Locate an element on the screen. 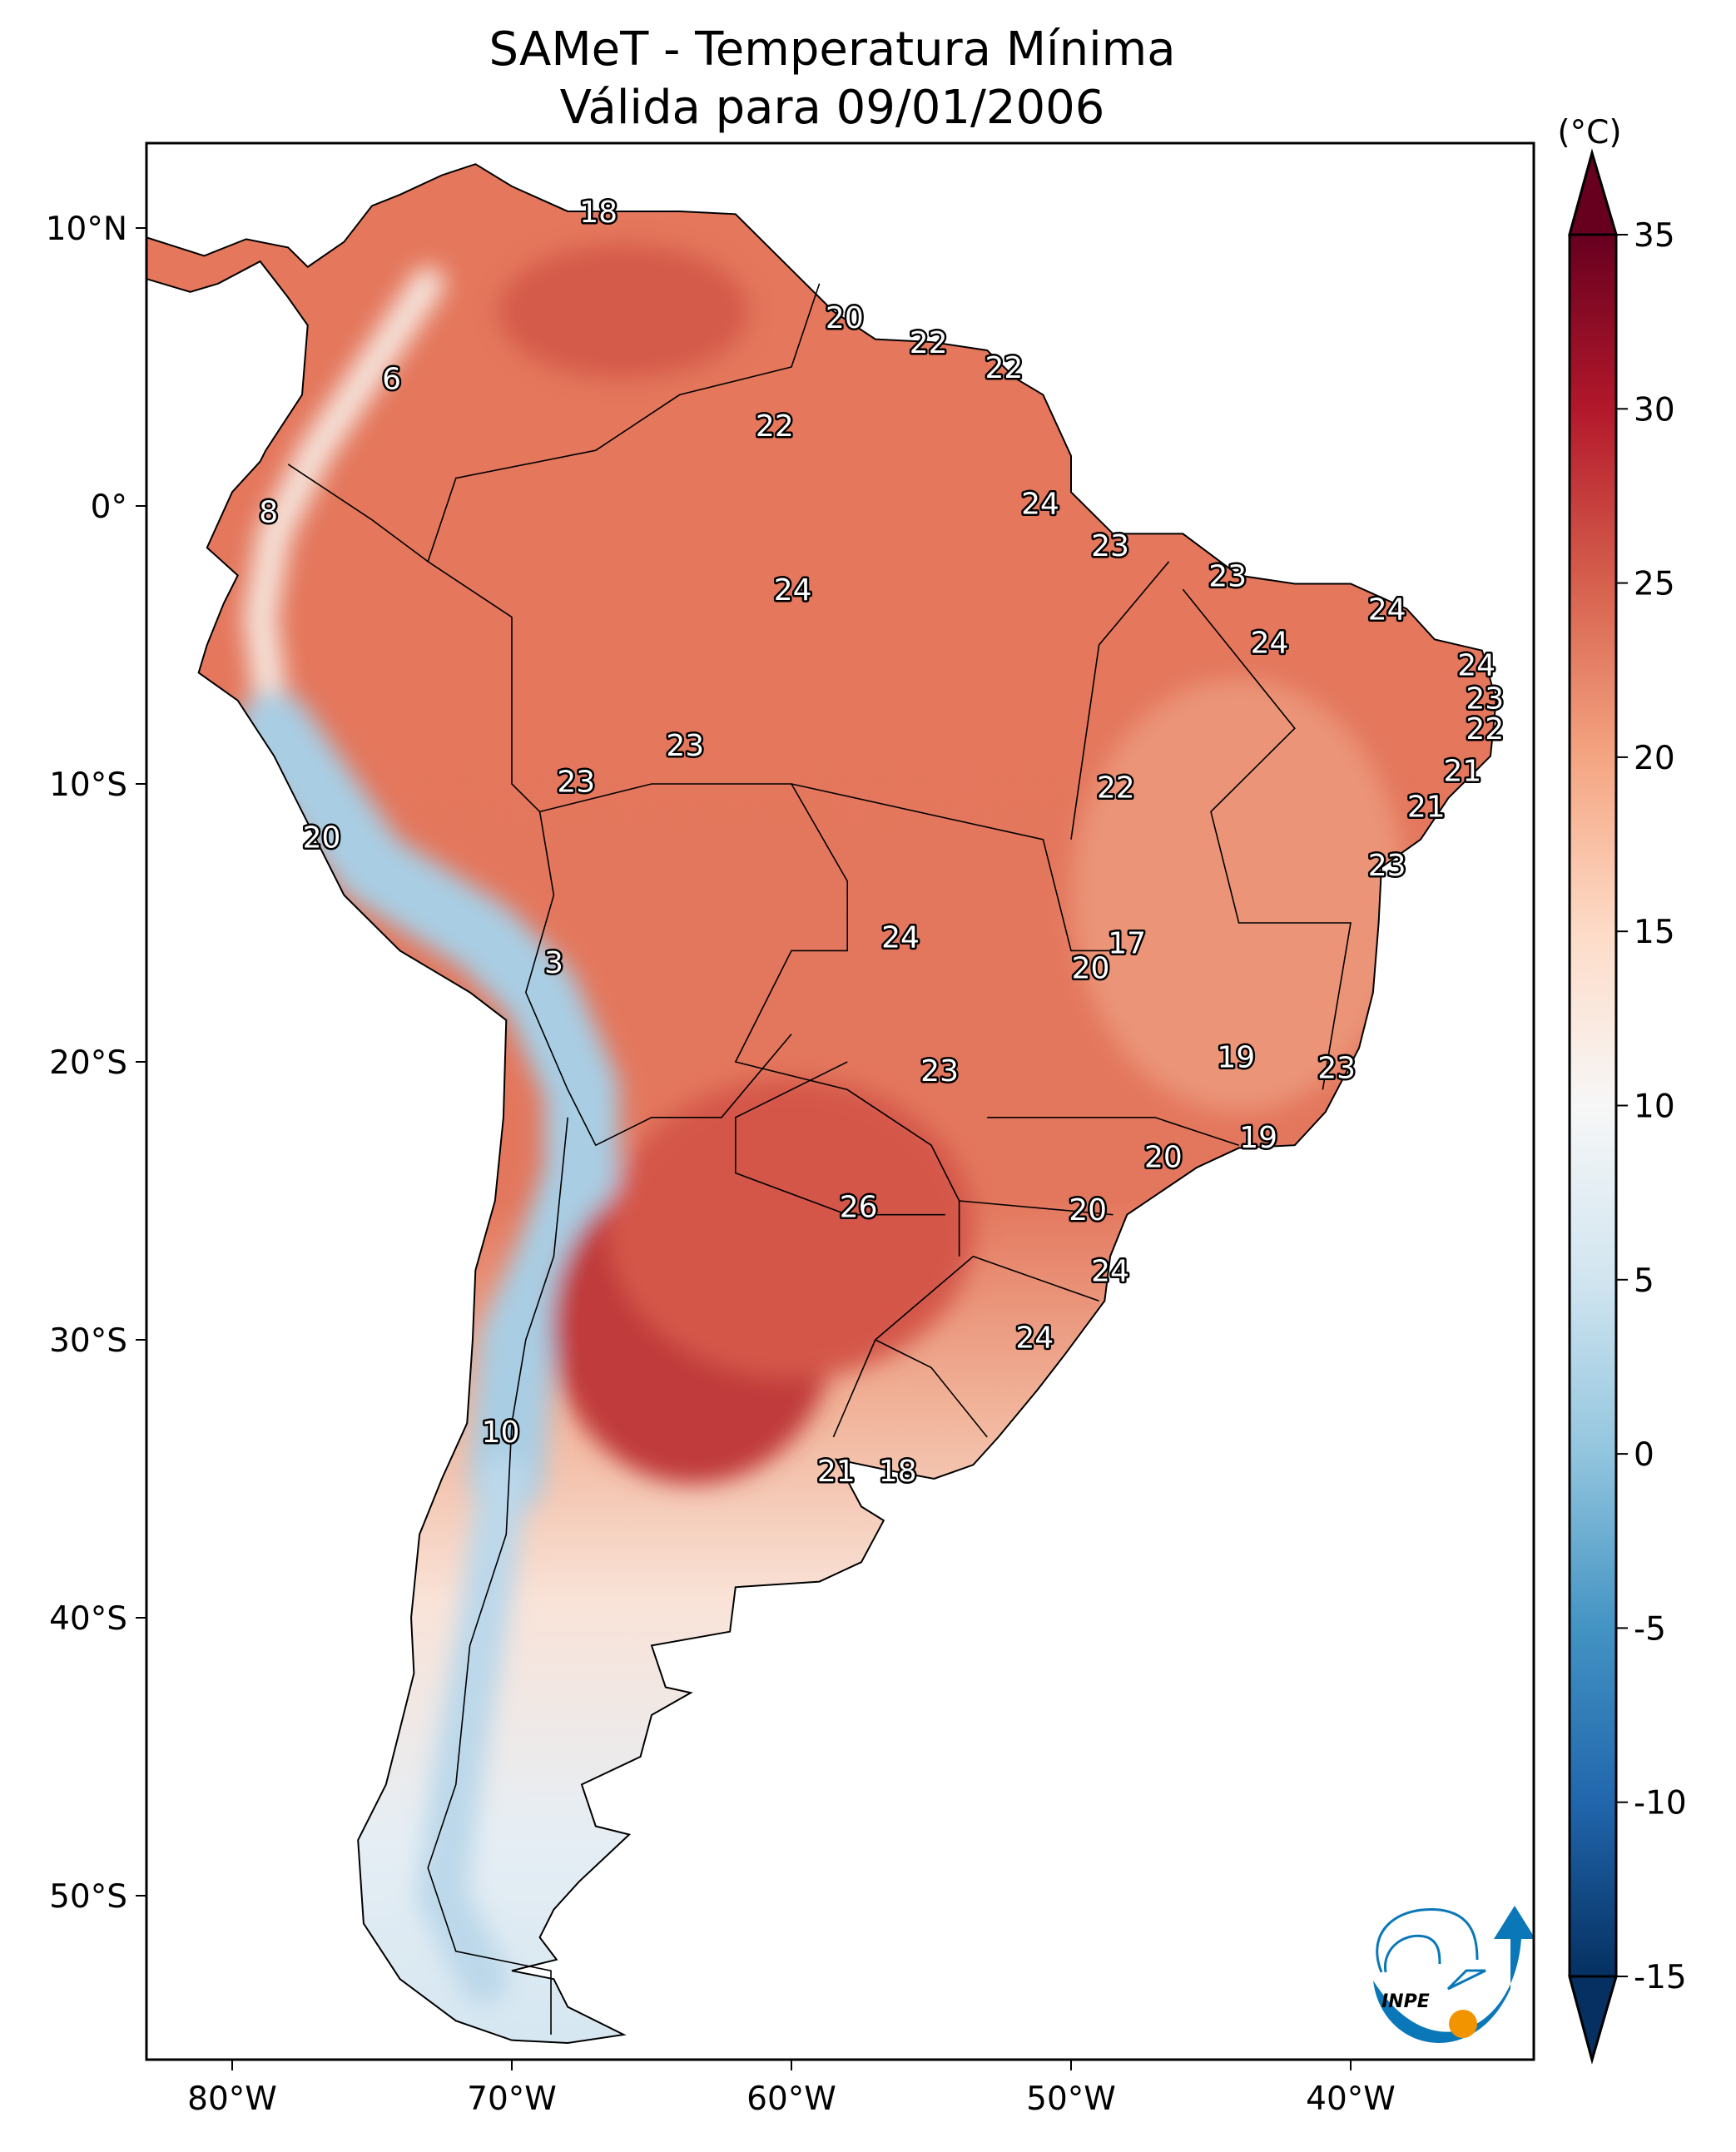 This screenshot has height=2152, width=1736. station-label: 26 is located at coordinates (859, 1208).